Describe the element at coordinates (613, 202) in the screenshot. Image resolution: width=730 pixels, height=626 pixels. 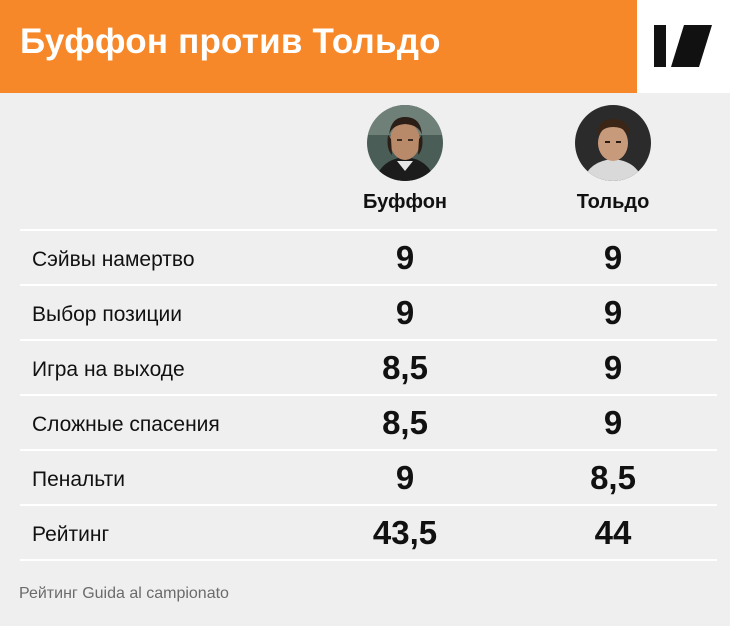
I see `player-name-toldo: Тольдо` at that location.